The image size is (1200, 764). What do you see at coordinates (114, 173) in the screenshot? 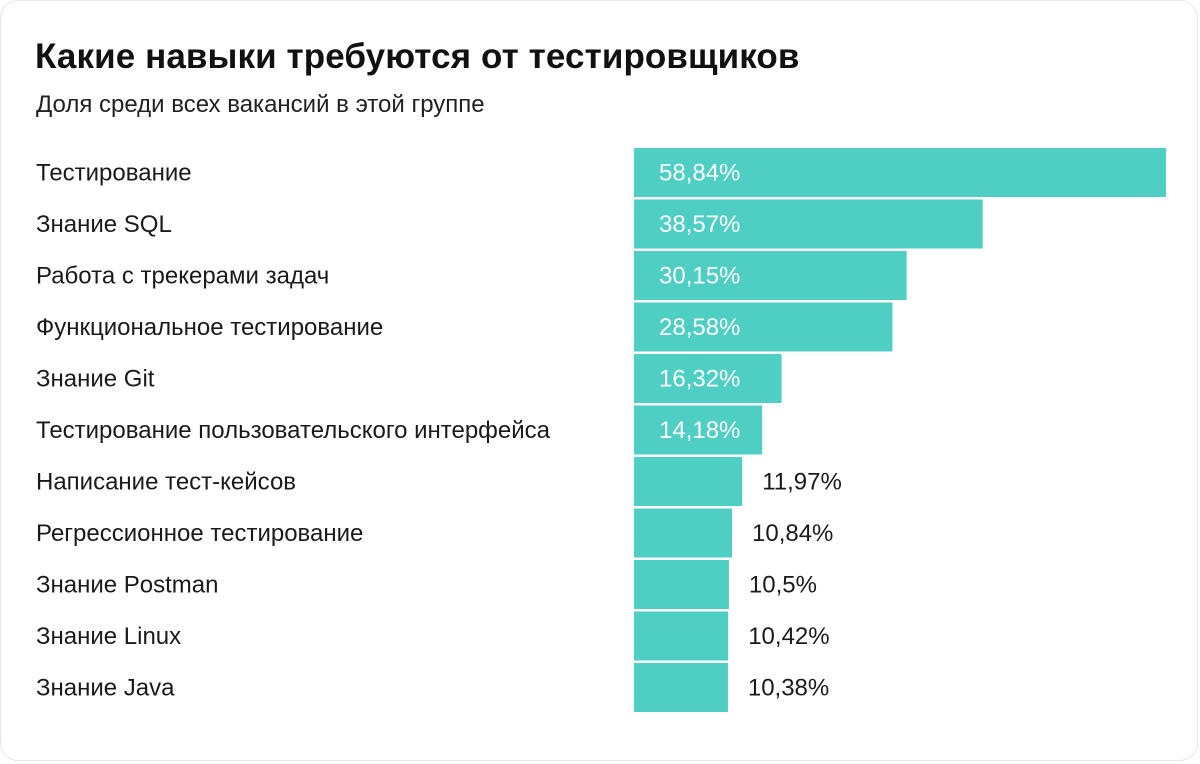
I see `category-label: Тестирование` at bounding box center [114, 173].